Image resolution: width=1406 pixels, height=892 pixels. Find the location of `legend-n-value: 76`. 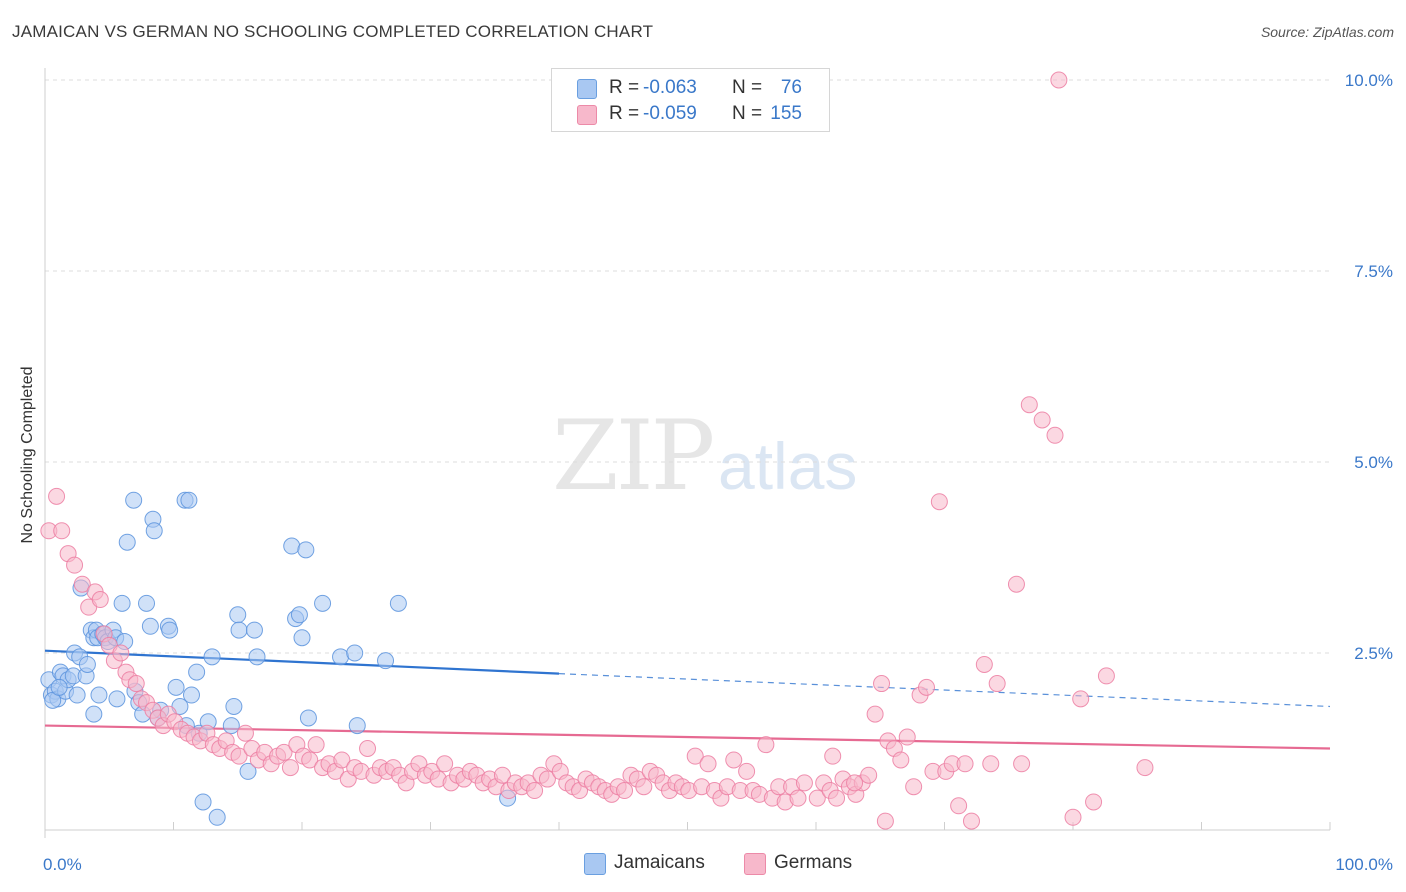

legend-n-value: 76 is located at coordinates (791, 87).